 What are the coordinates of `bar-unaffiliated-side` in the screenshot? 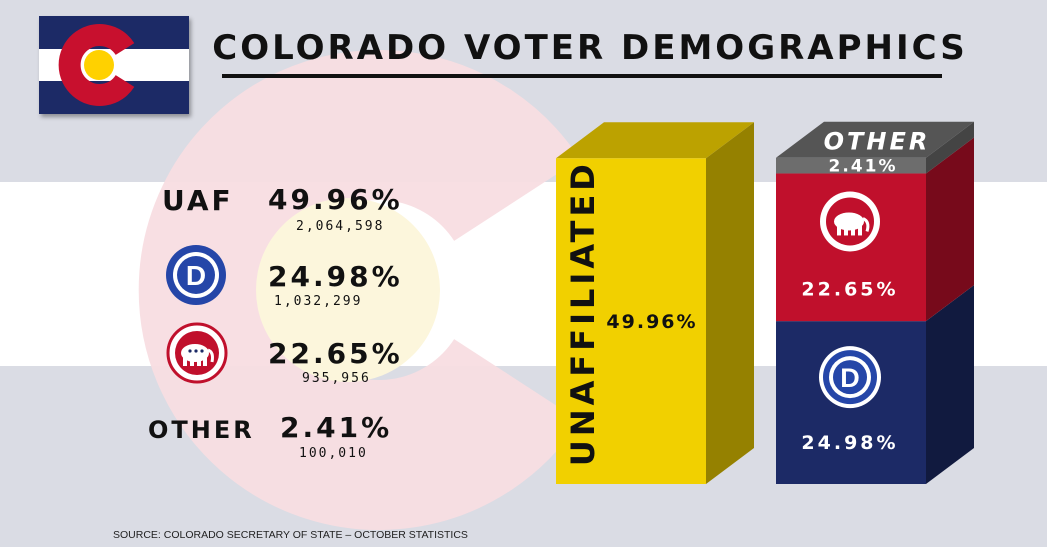 It's located at (730, 303).